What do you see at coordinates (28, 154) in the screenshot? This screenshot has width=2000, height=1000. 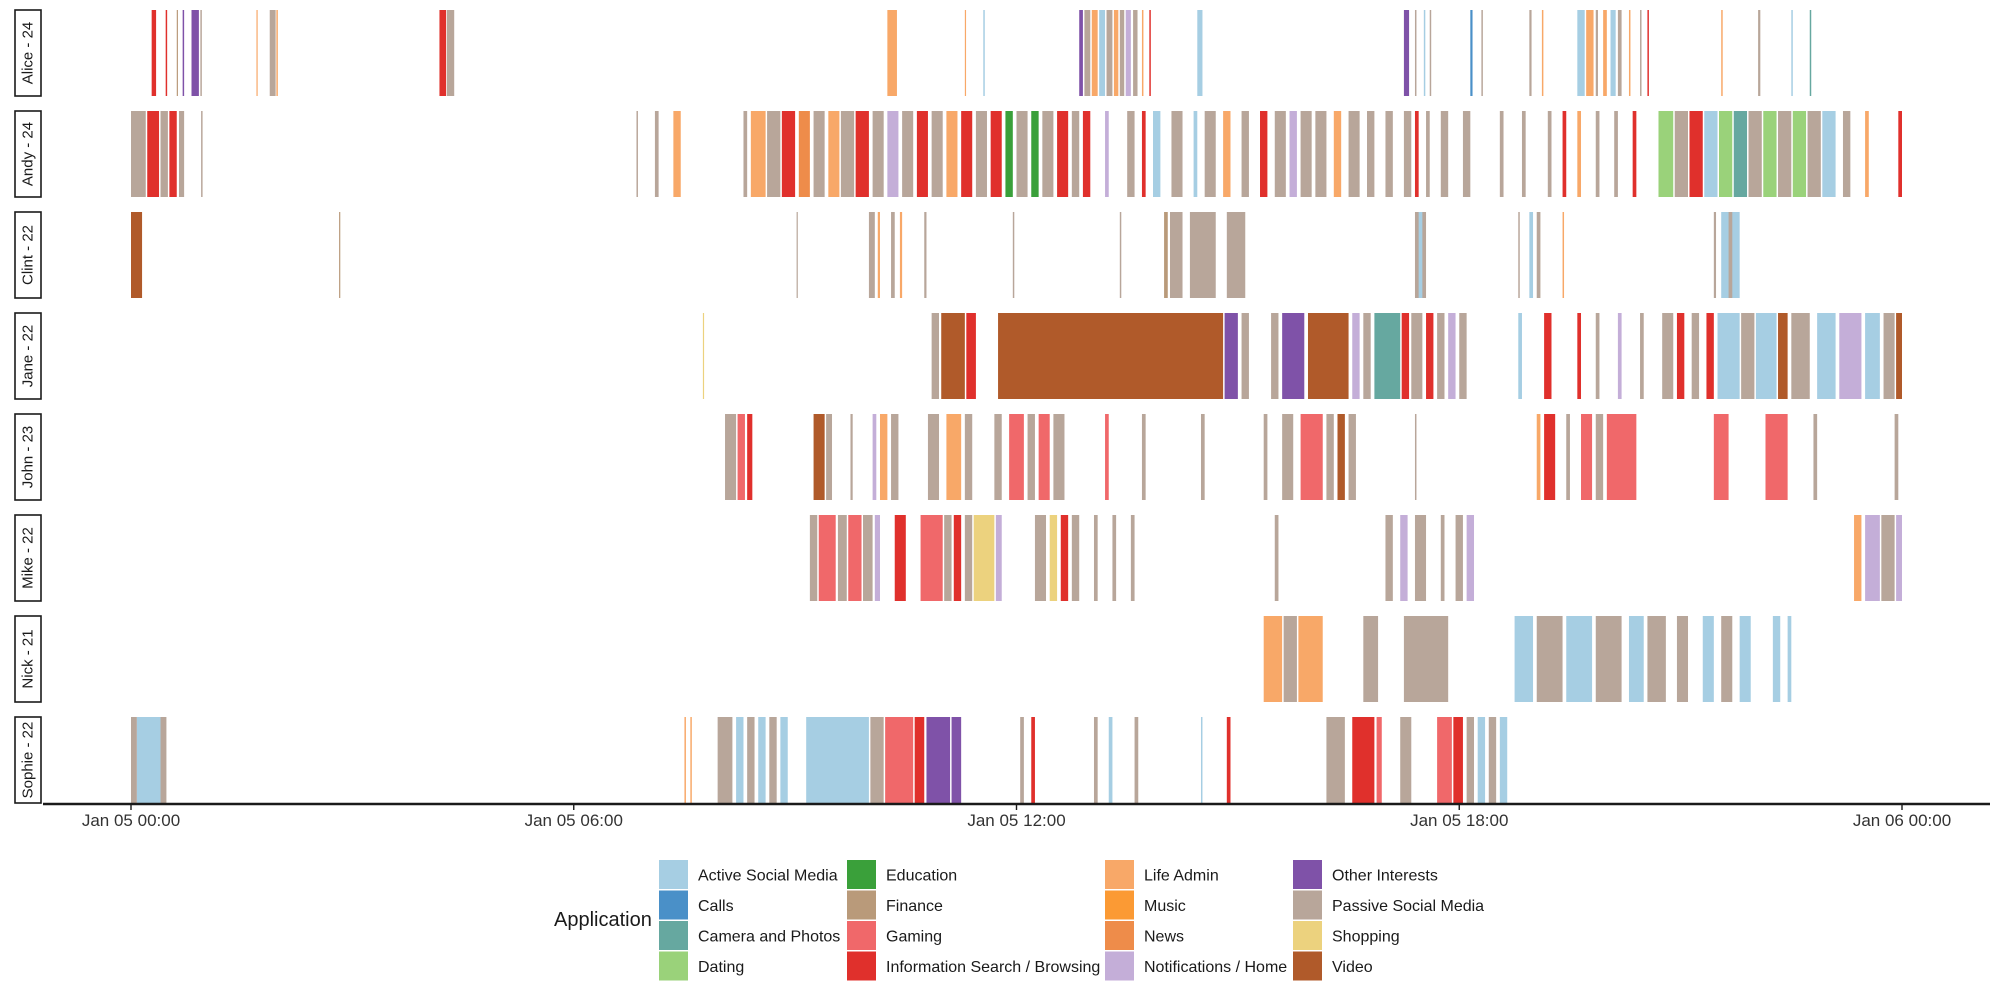 I see `strip-label: Andy - 24` at bounding box center [28, 154].